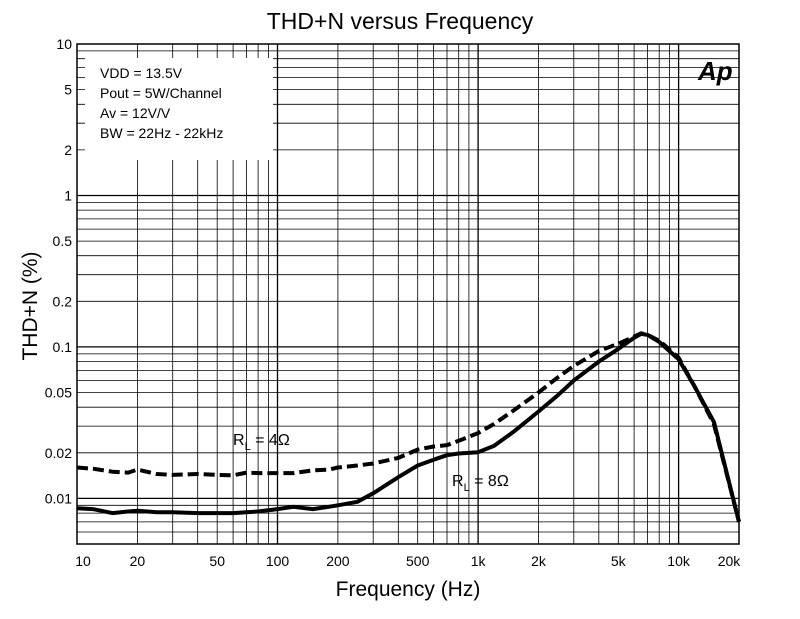  I want to click on x-tick-label: 200, so click(338, 561).